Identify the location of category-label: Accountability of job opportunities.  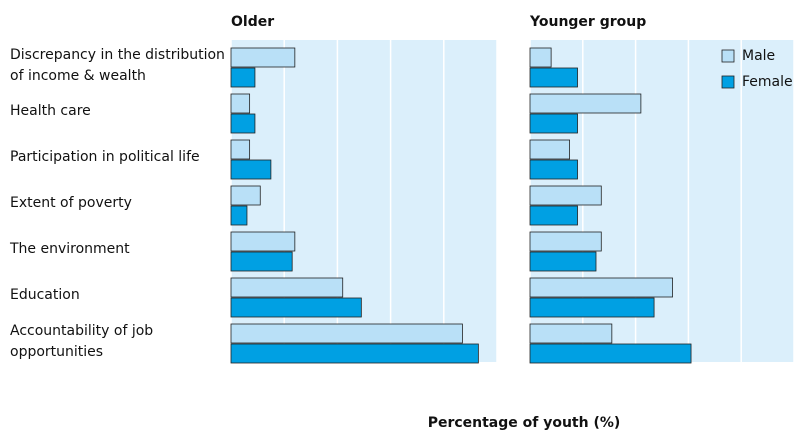
(81, 341).